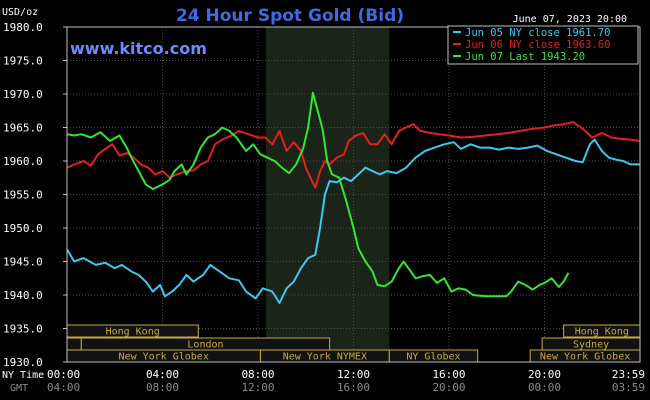  I want to click on x-tick-label-ny: 12:00, so click(353, 374).